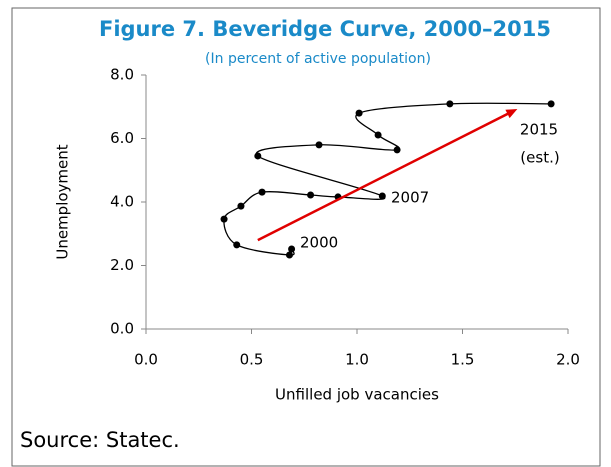  I want to click on annotation: 2000, so click(319, 243).